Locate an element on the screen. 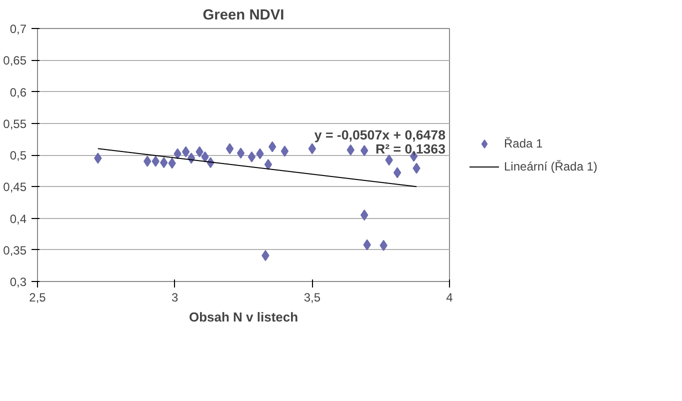 This screenshot has width=682, height=401. x-tick-label: 4 is located at coordinates (450, 297).